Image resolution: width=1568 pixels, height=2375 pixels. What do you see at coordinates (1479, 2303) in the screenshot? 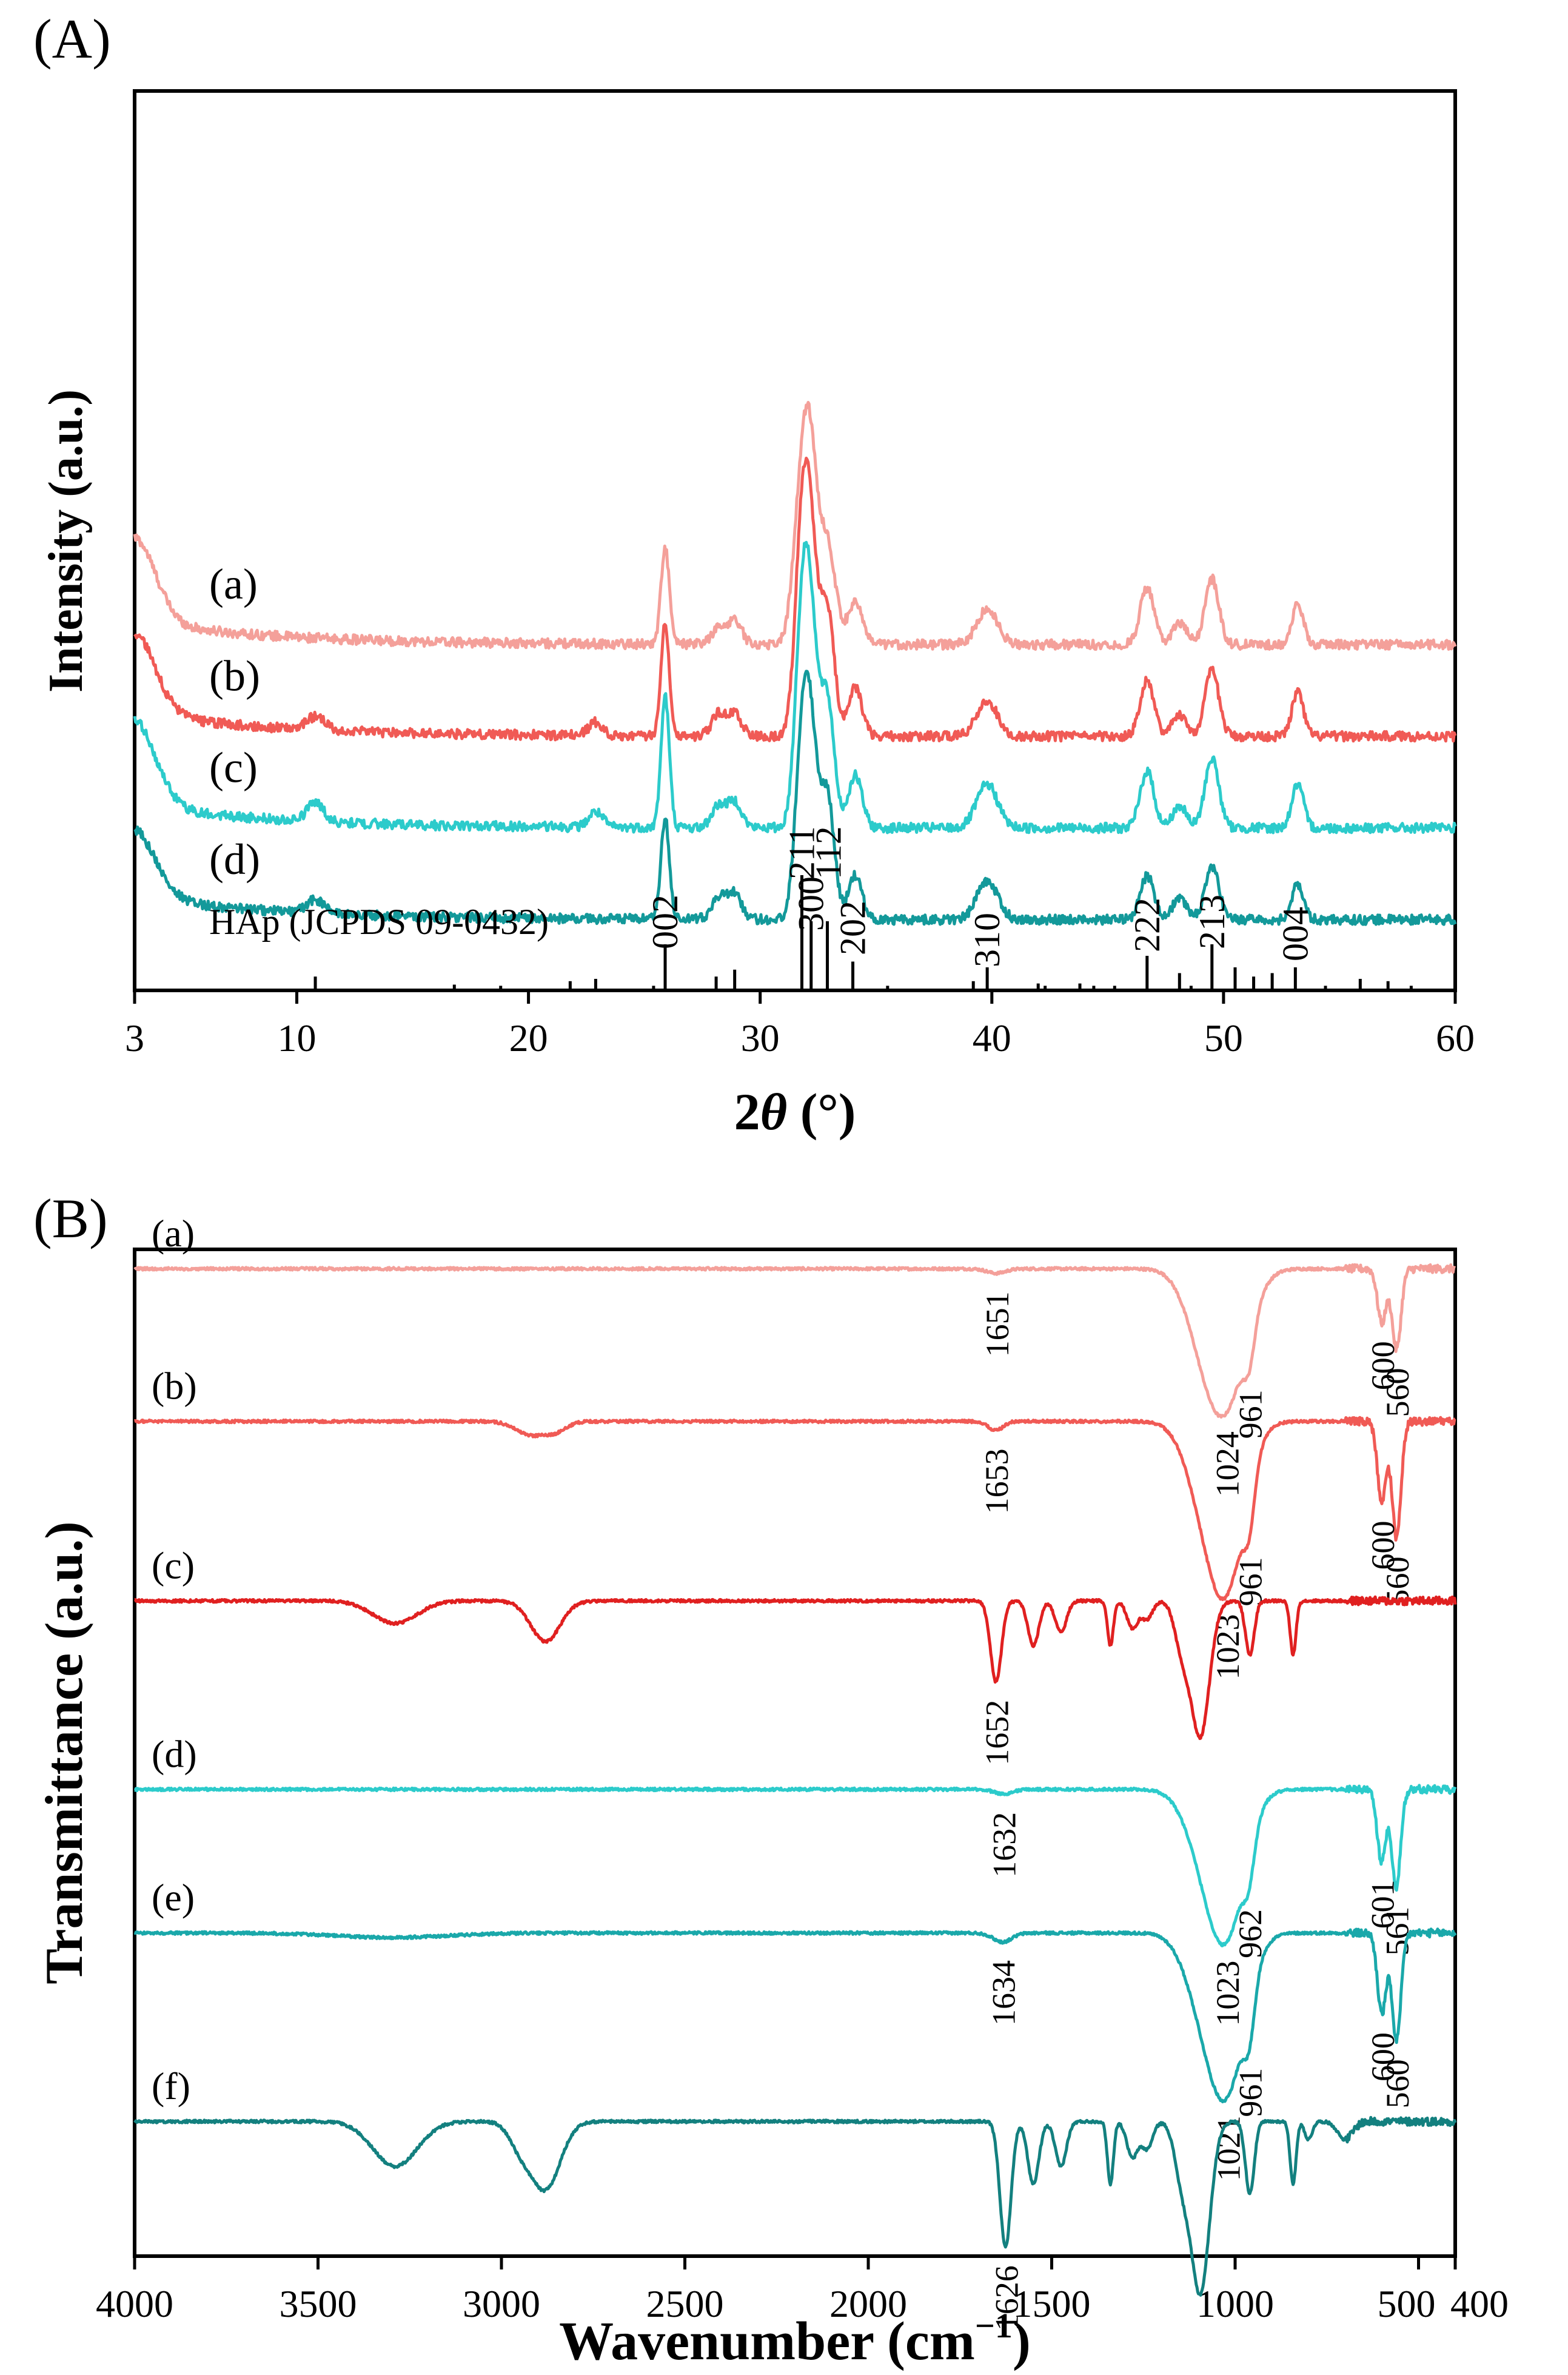
I see `panel-b-x-tick-label: 400` at bounding box center [1479, 2303].